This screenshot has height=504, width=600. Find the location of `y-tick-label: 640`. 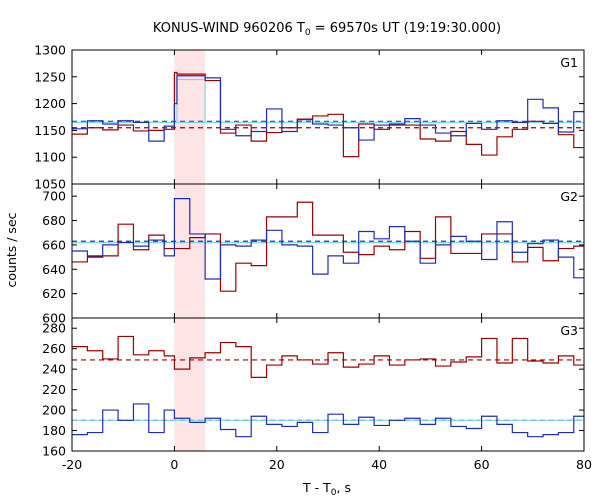

y-tick-label: 640 is located at coordinates (54, 269).